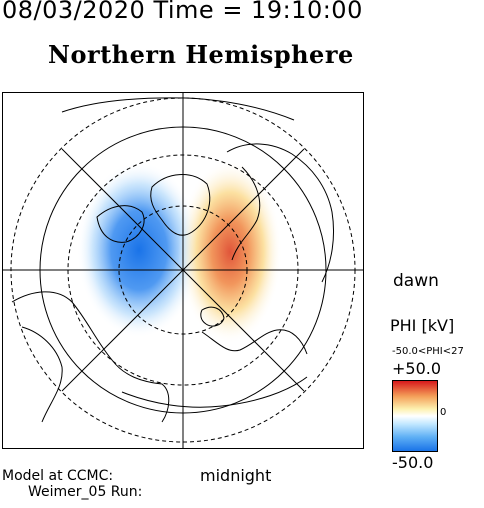 The height and width of the screenshot is (508, 484). What do you see at coordinates (428, 351) in the screenshot?
I see `colorbar-range: -50.0<PHI<27` at bounding box center [428, 351].